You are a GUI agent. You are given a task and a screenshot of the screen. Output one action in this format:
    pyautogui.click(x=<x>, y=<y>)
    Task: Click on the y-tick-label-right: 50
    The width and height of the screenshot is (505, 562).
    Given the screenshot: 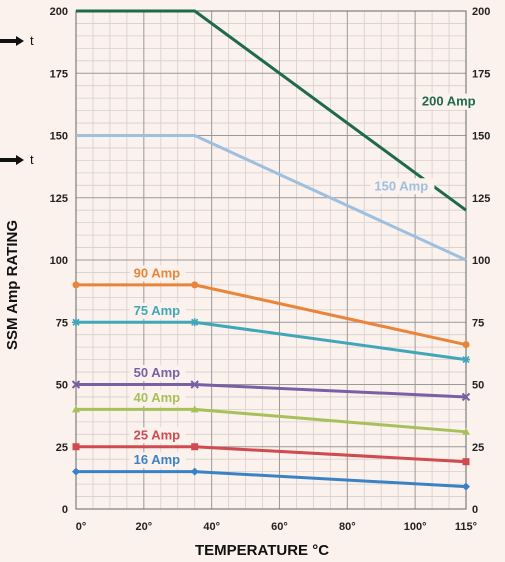 What is the action you would take?
    pyautogui.click(x=478, y=386)
    